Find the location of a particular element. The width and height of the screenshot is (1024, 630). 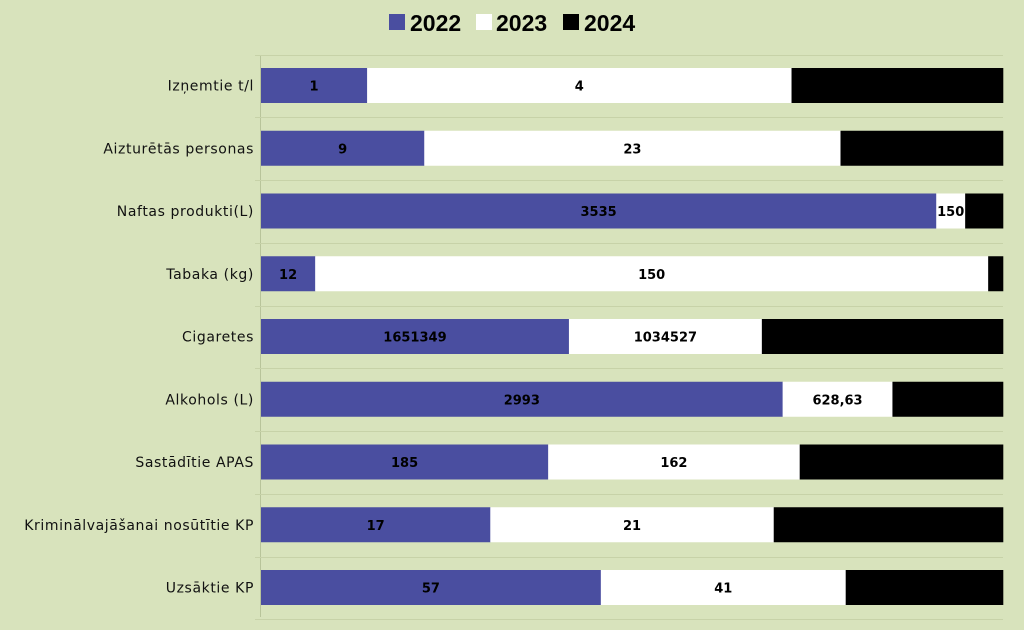

category-label: Sastādītie APAS is located at coordinates (194, 463).